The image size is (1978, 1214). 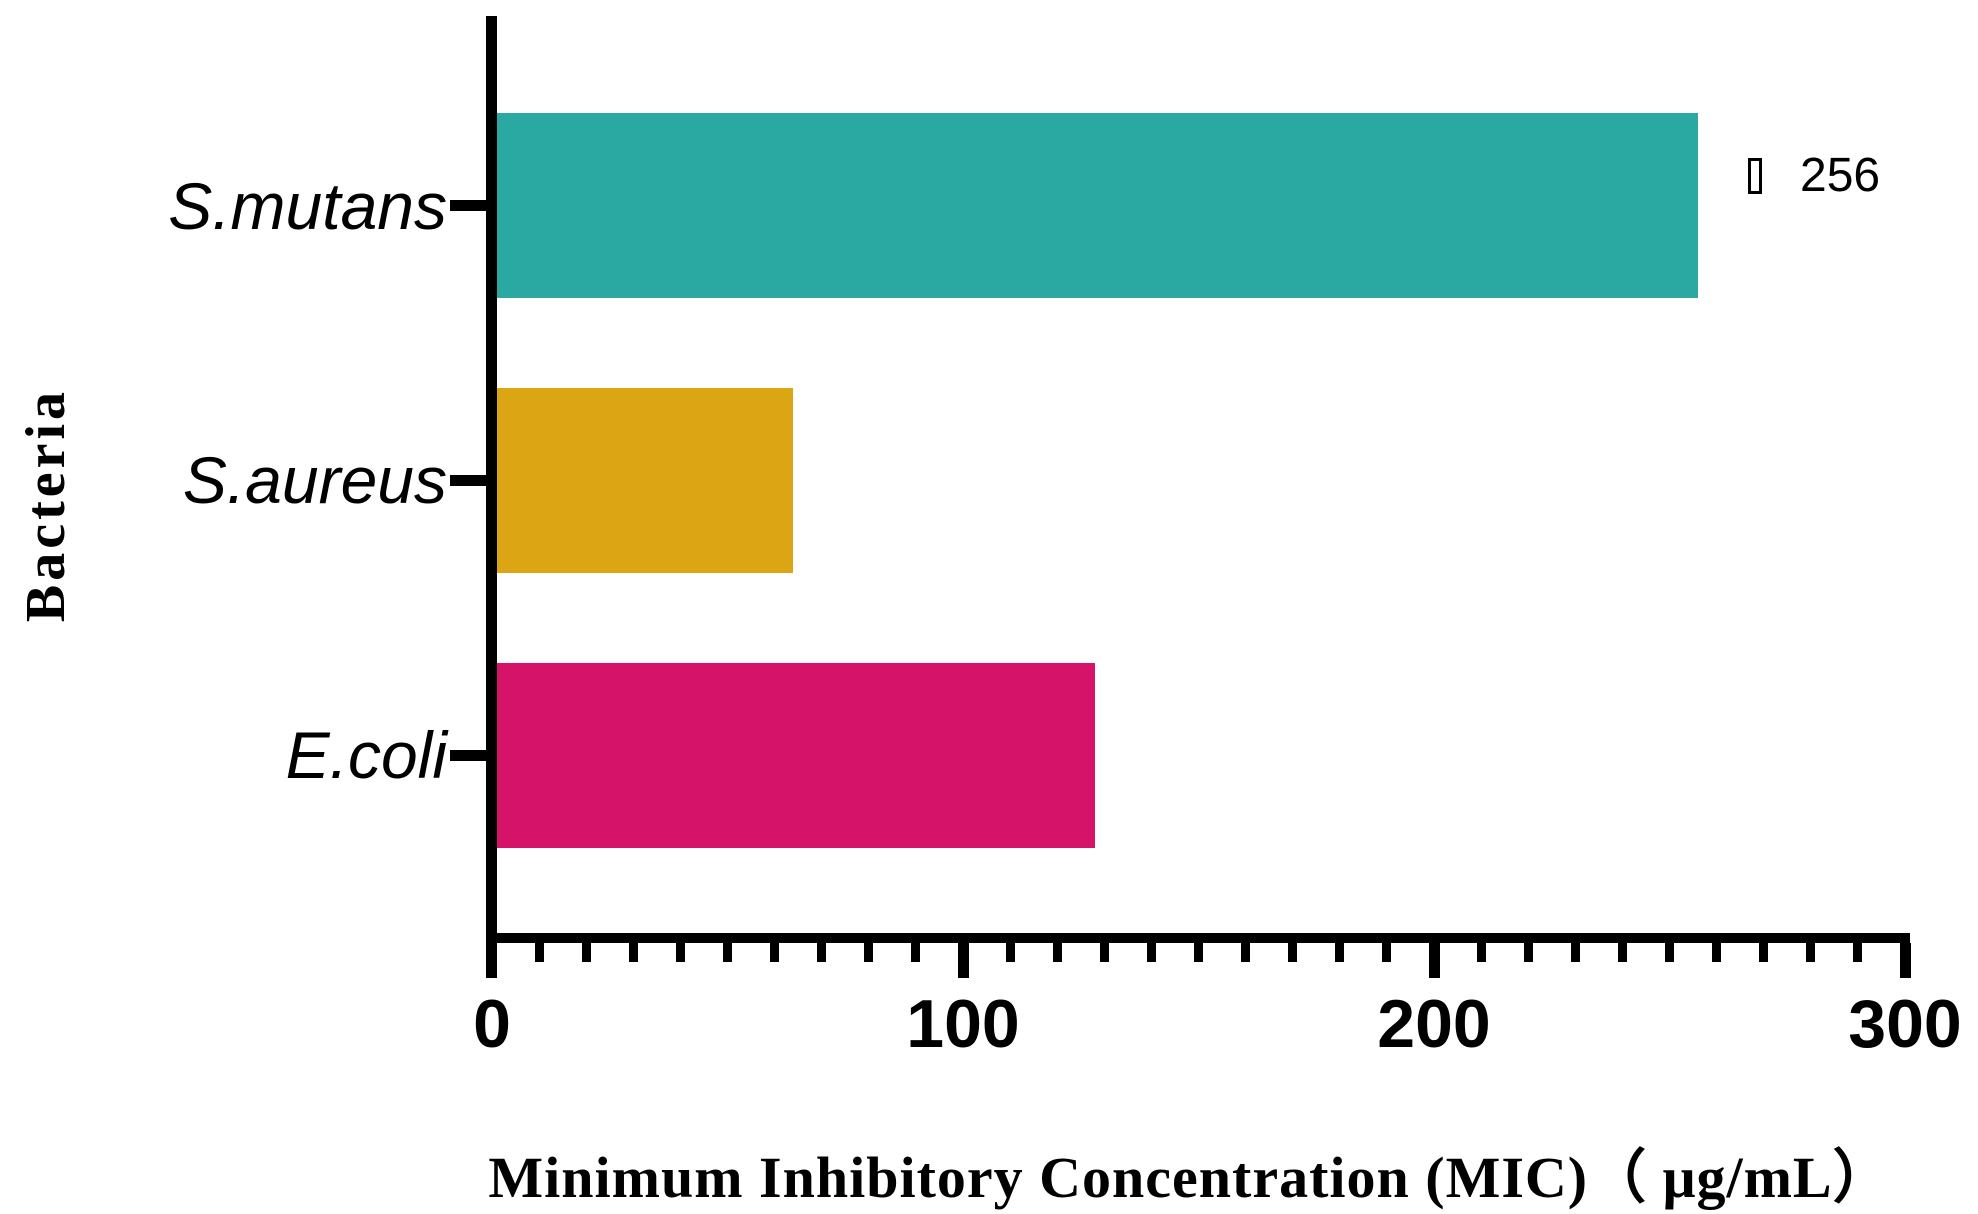 What do you see at coordinates (366, 755) in the screenshot?
I see `category-label-e-coli: E.coli` at bounding box center [366, 755].